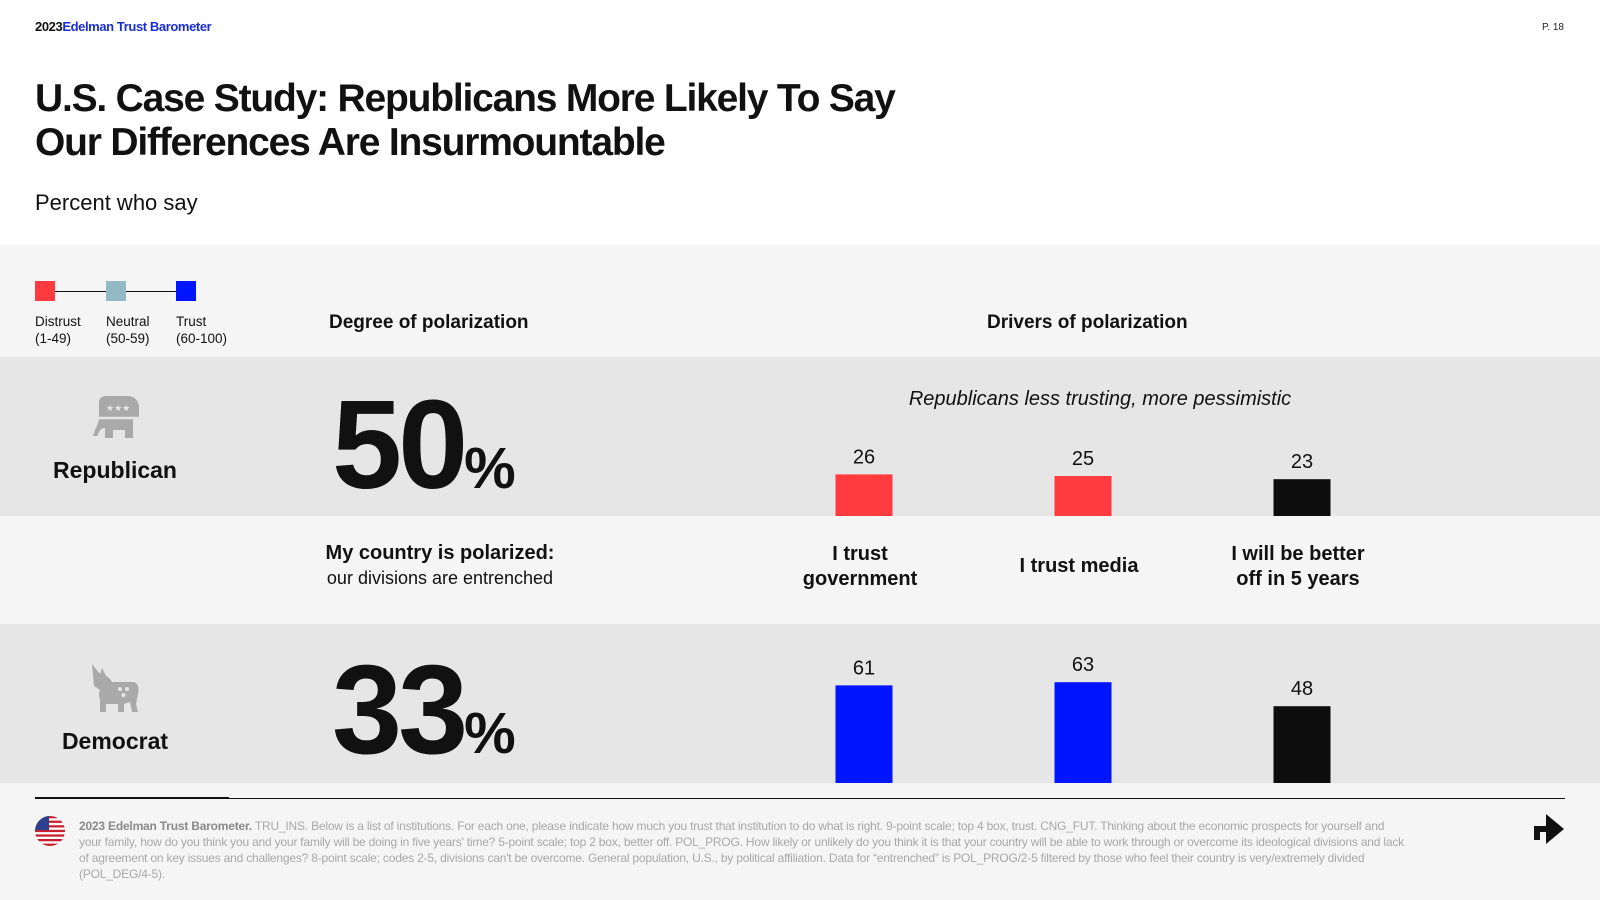 The image size is (1600, 900). What do you see at coordinates (128, 321) in the screenshot?
I see `legend-label: Neutral` at bounding box center [128, 321].